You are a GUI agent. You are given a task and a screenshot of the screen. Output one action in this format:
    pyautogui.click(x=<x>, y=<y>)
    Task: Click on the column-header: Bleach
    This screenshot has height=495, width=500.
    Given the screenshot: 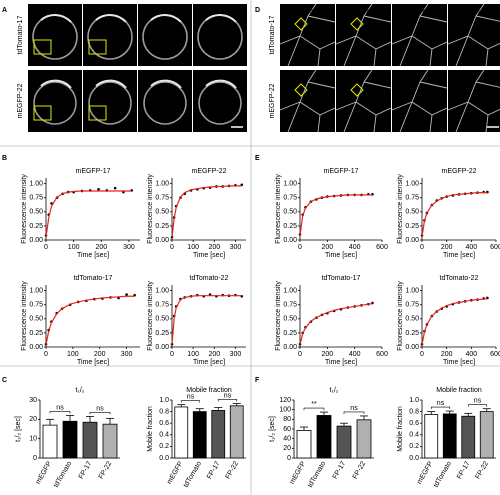 What is the action you would take?
    pyautogui.click(x=110, y=11)
    